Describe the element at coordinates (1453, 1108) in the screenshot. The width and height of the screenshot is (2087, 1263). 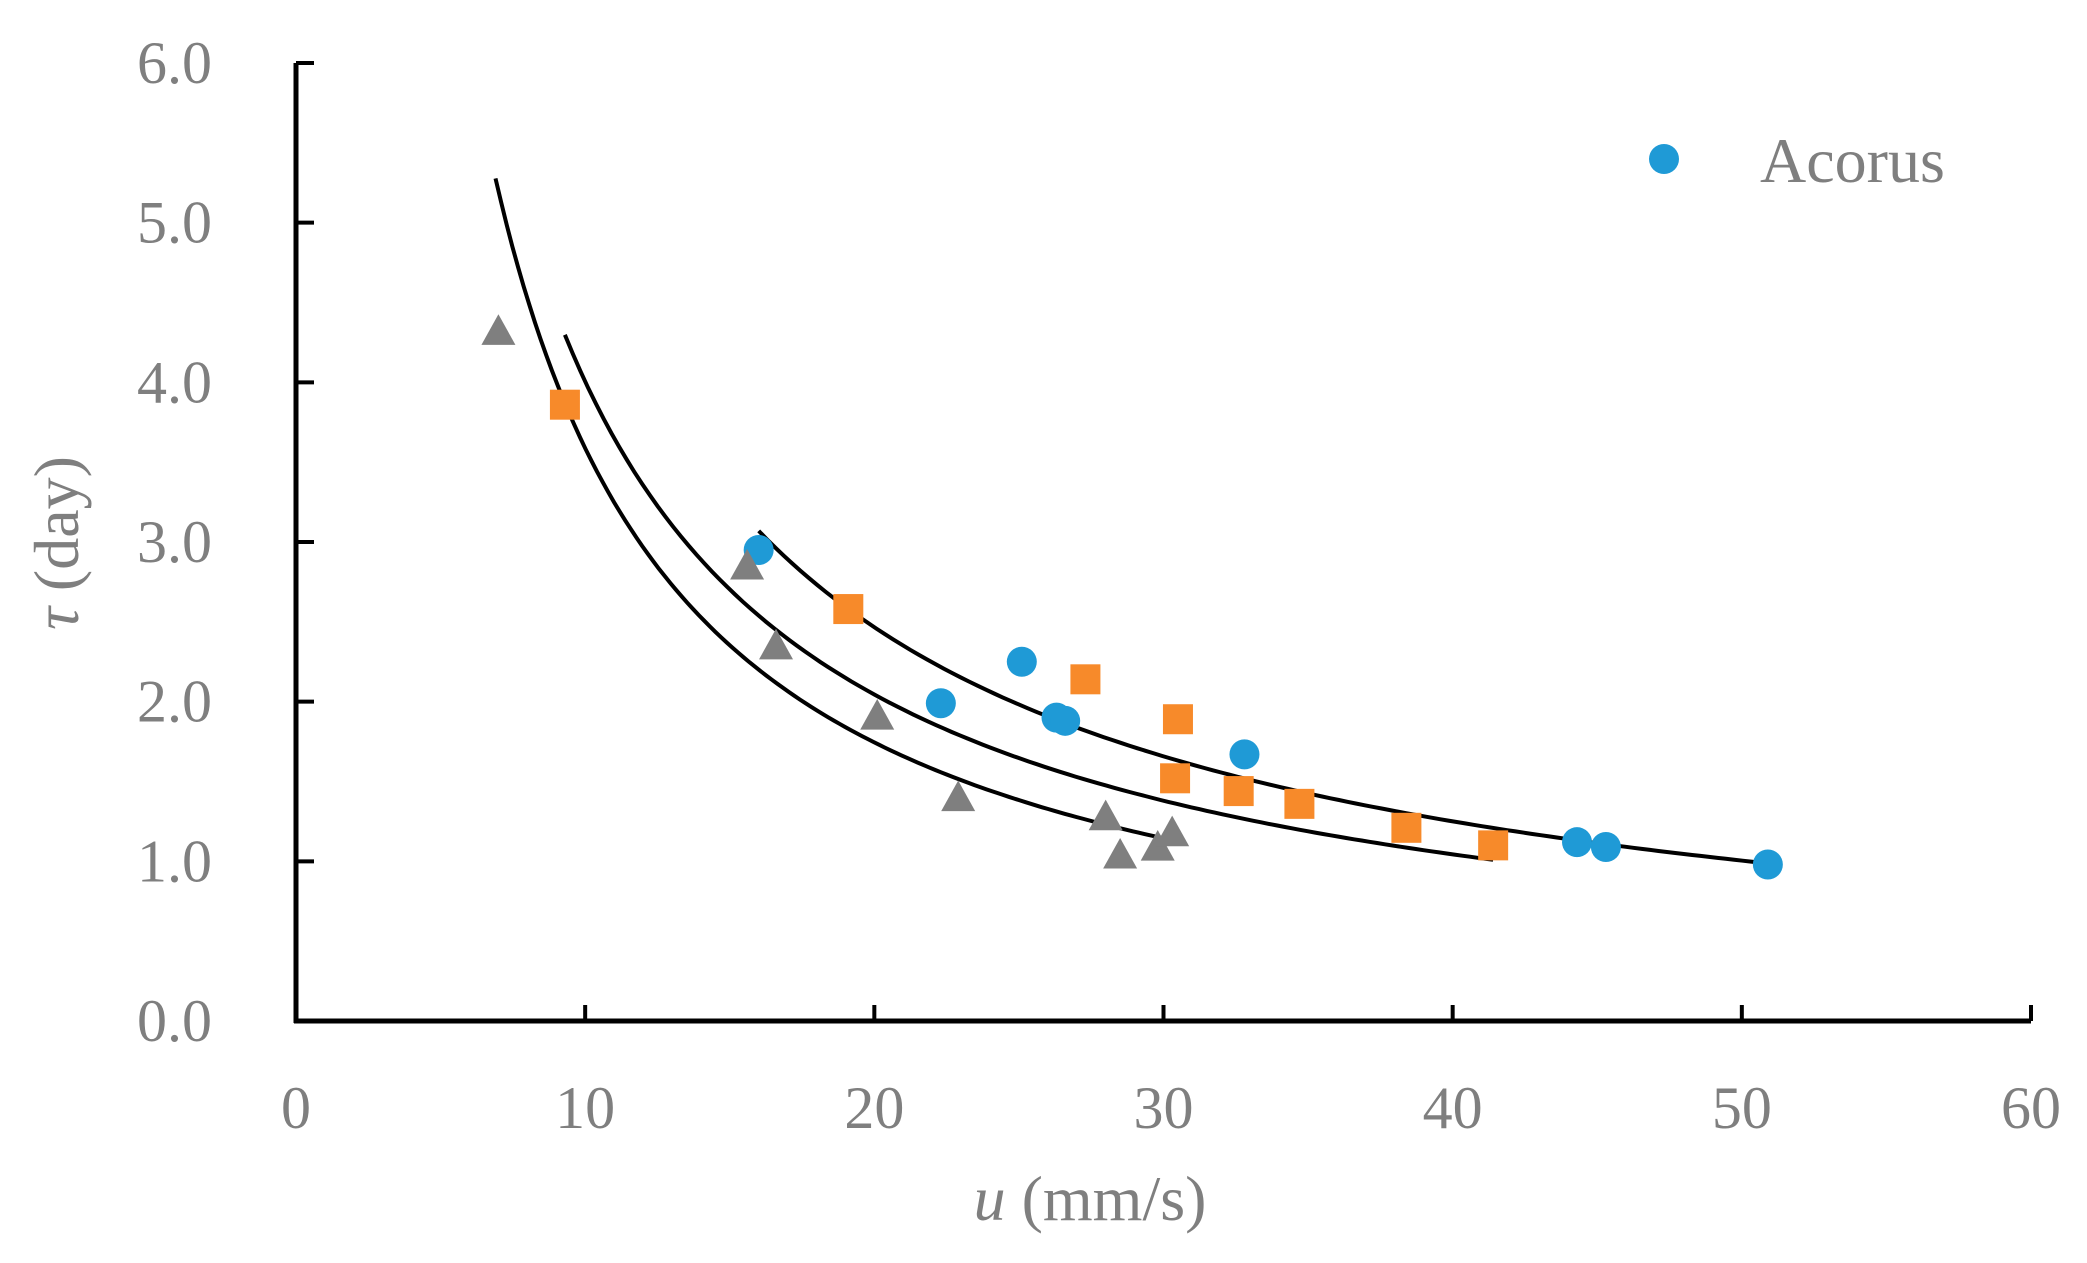
I see `x-tick-label: 40` at that location.